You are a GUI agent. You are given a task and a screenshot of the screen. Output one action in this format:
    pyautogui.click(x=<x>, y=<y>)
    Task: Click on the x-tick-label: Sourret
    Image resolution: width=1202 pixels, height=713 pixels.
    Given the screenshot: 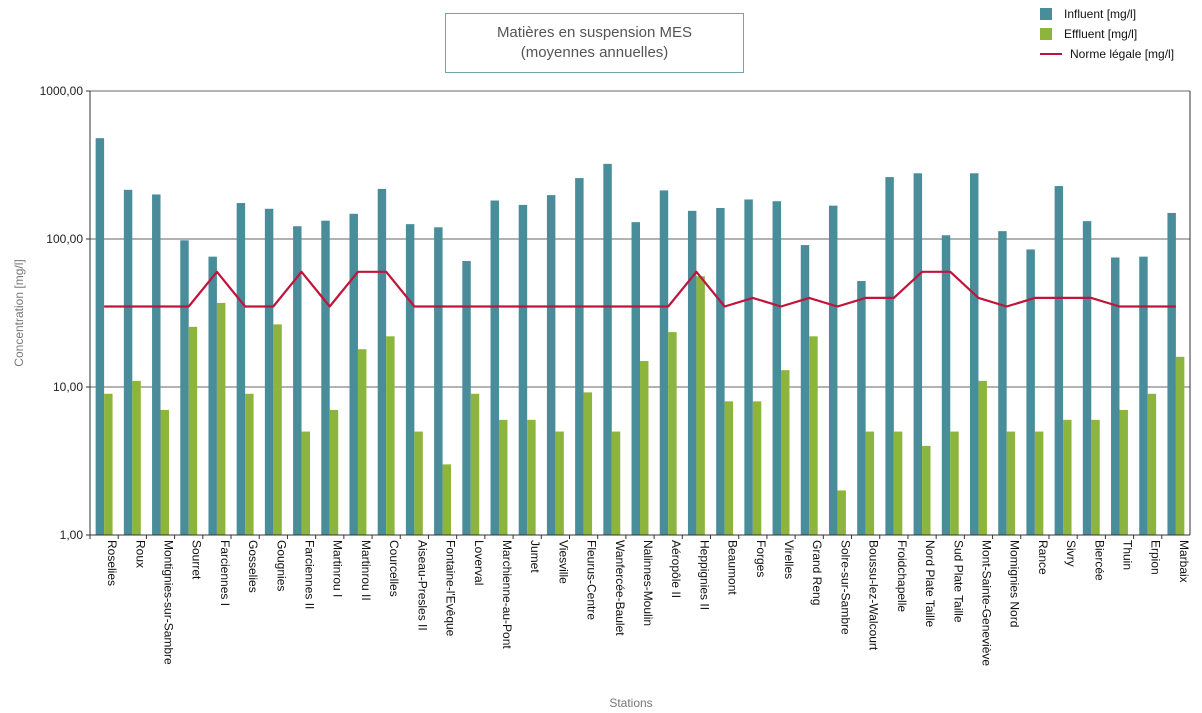 What is the action you would take?
    pyautogui.click(x=197, y=560)
    